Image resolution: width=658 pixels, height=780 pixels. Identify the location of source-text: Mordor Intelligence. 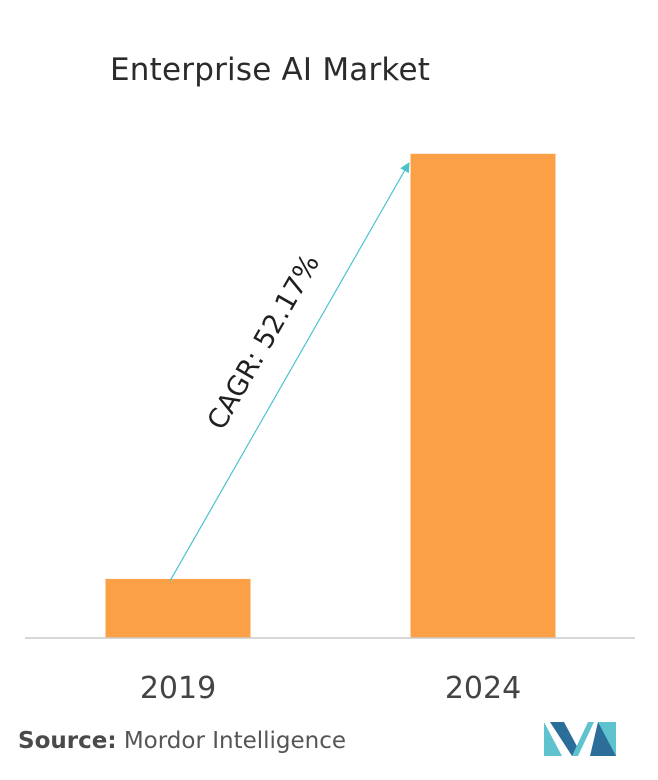
(235, 741).